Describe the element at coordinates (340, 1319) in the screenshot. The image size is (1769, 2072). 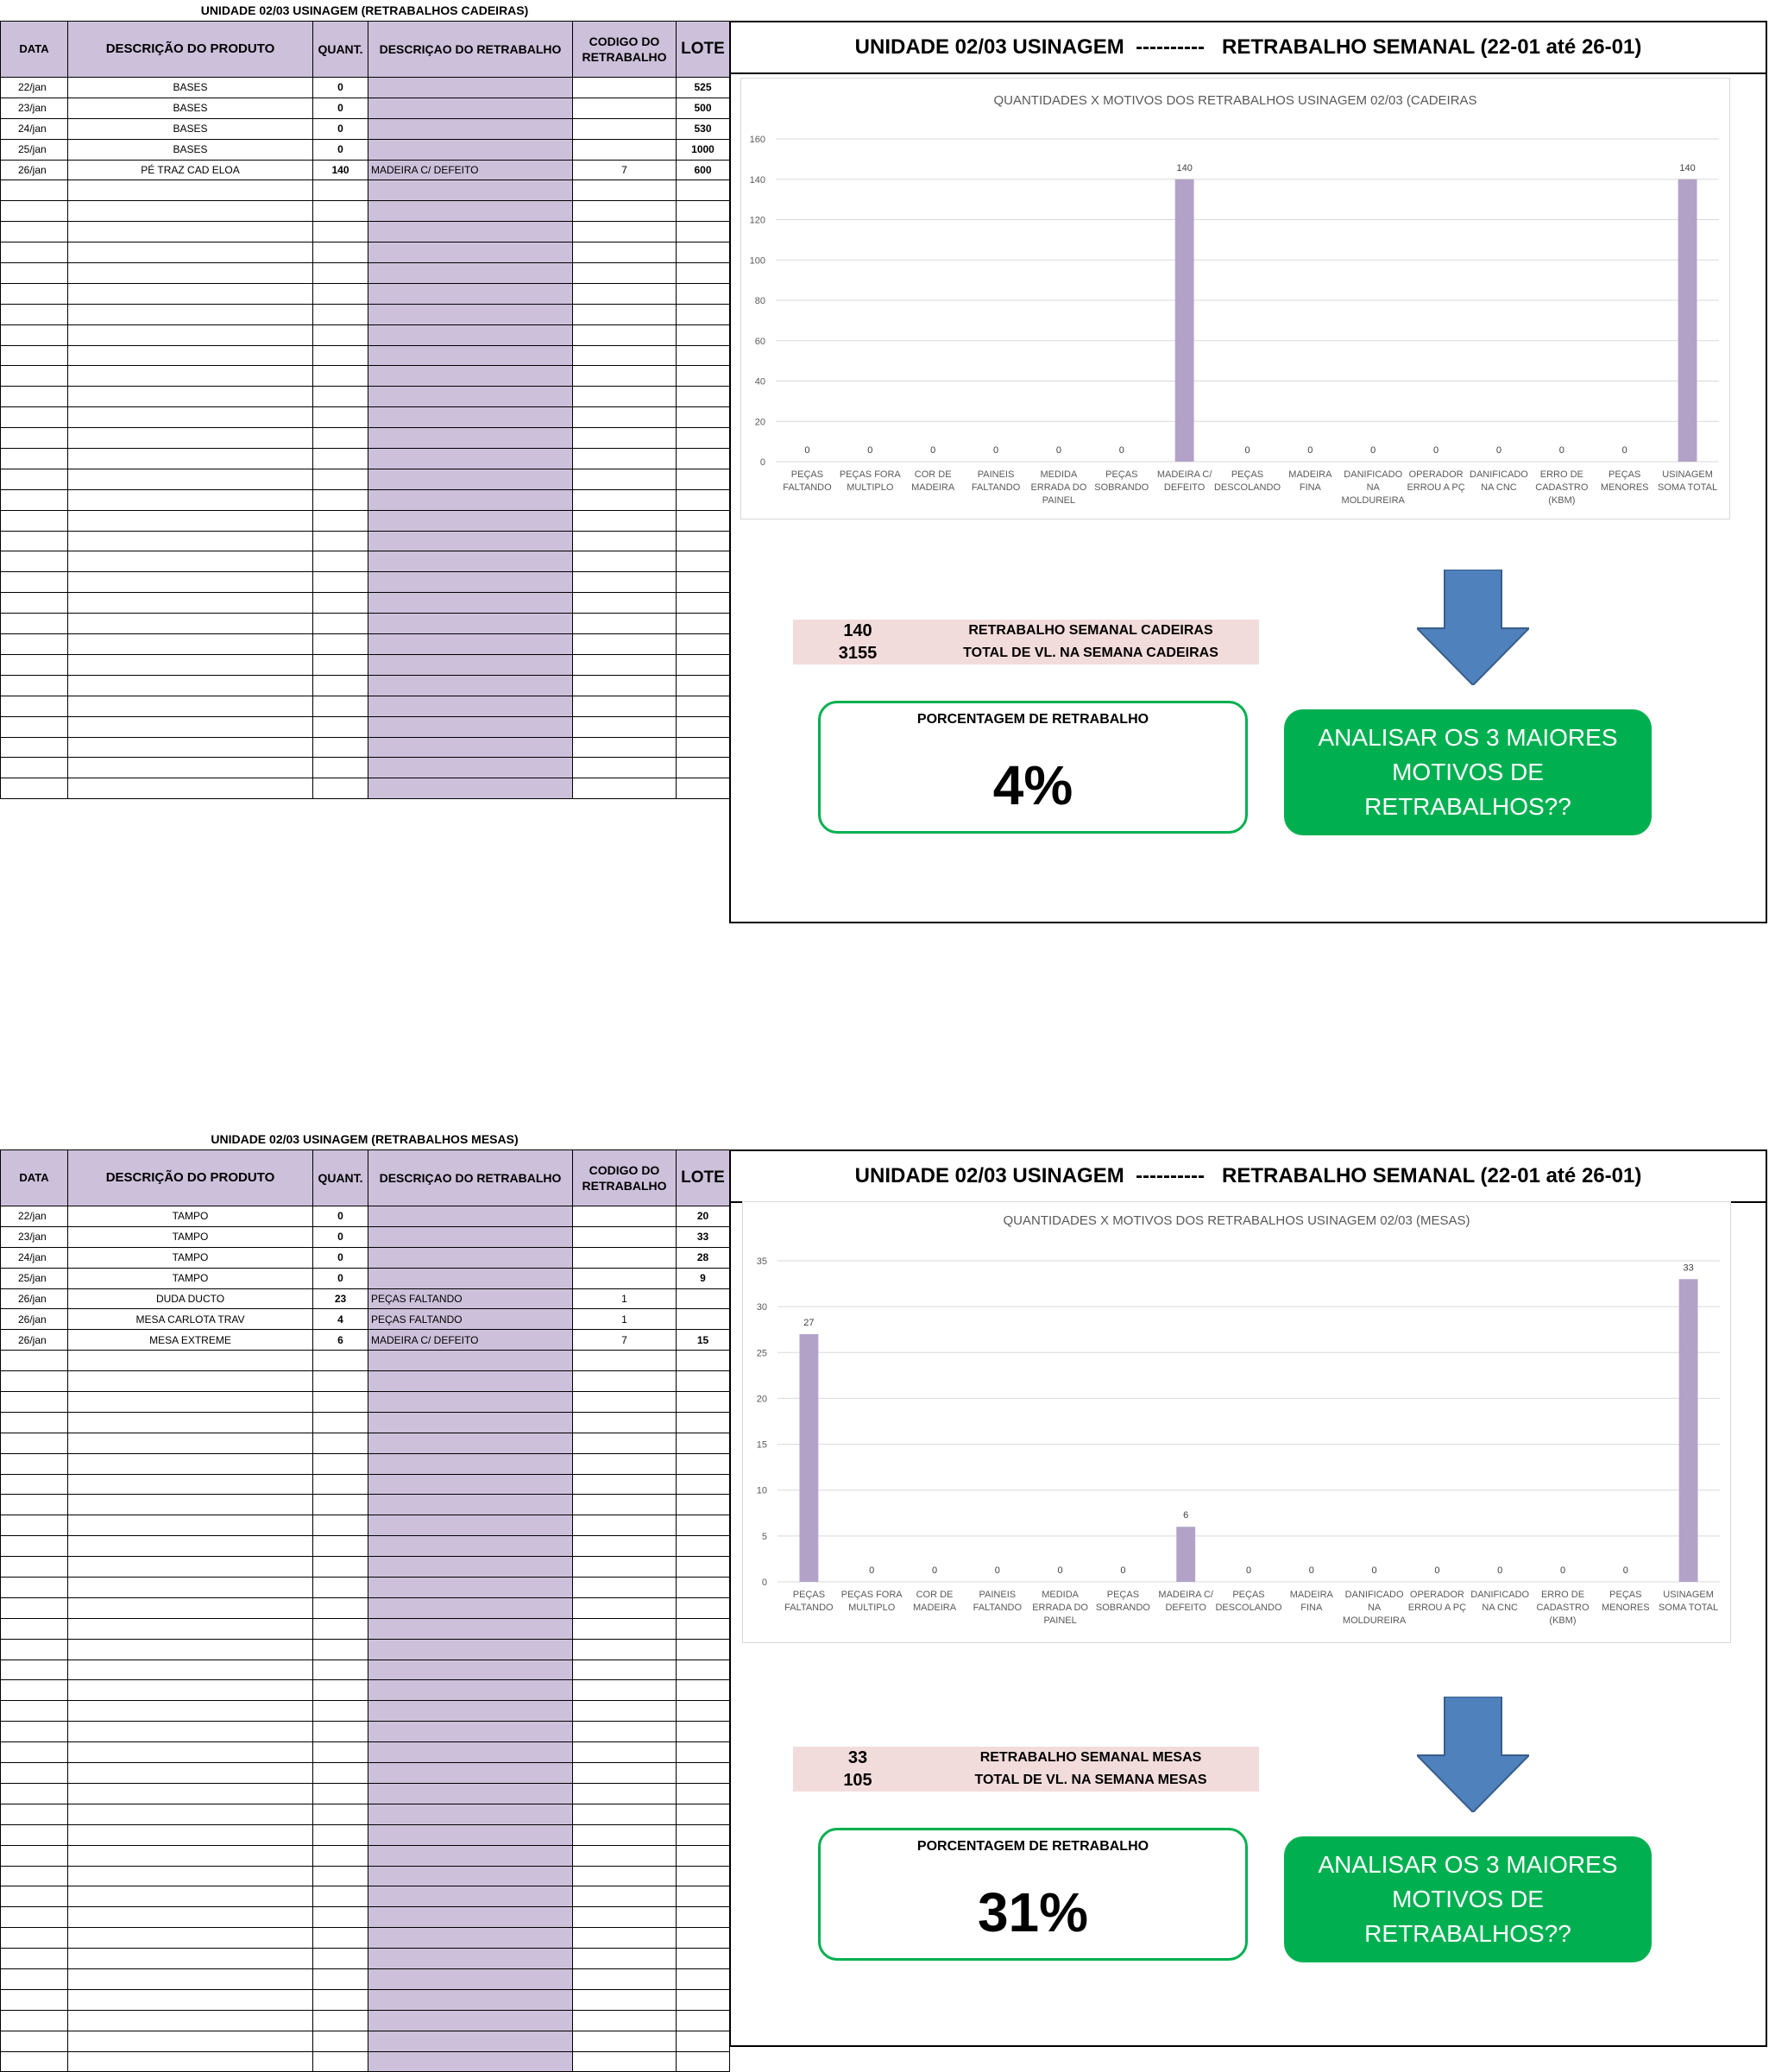
I see `cell-quant: 4` at that location.